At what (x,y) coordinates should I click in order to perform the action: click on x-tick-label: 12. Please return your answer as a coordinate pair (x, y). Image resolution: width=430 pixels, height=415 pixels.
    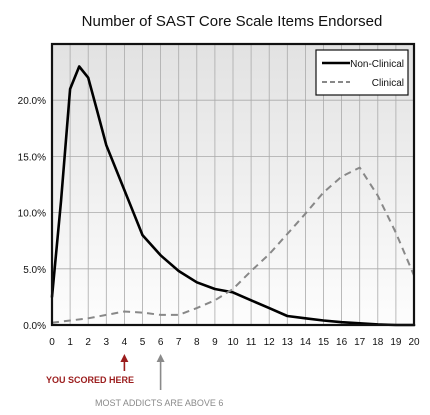
    Looking at the image, I should click on (270, 342).